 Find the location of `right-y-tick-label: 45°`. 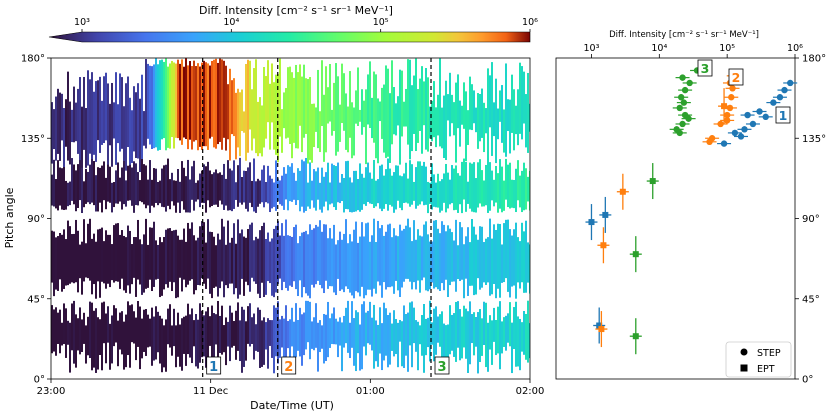

right-y-tick-label: 45° is located at coordinates (811, 299).